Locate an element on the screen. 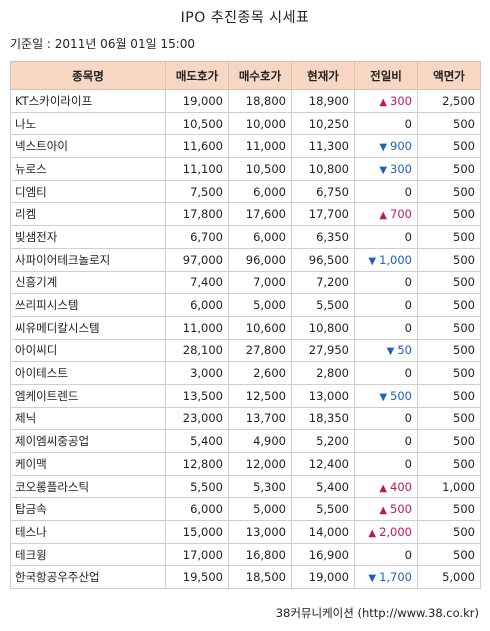 Image resolution: width=490 pixels, height=631 pixels. stock-name-cell: 코오롱플라스틱 is located at coordinates (88, 486).